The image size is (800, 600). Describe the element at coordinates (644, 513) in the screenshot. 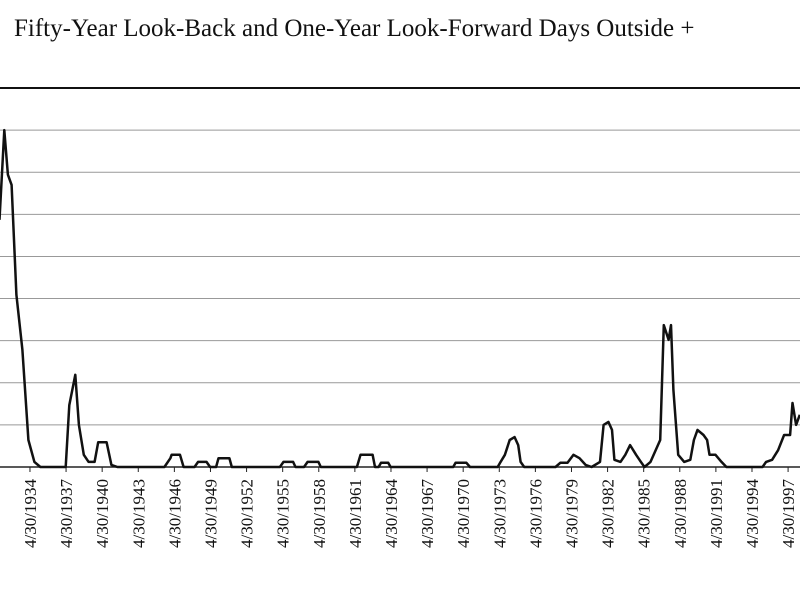

I see `x-tick-label: 4/30/1985` at that location.